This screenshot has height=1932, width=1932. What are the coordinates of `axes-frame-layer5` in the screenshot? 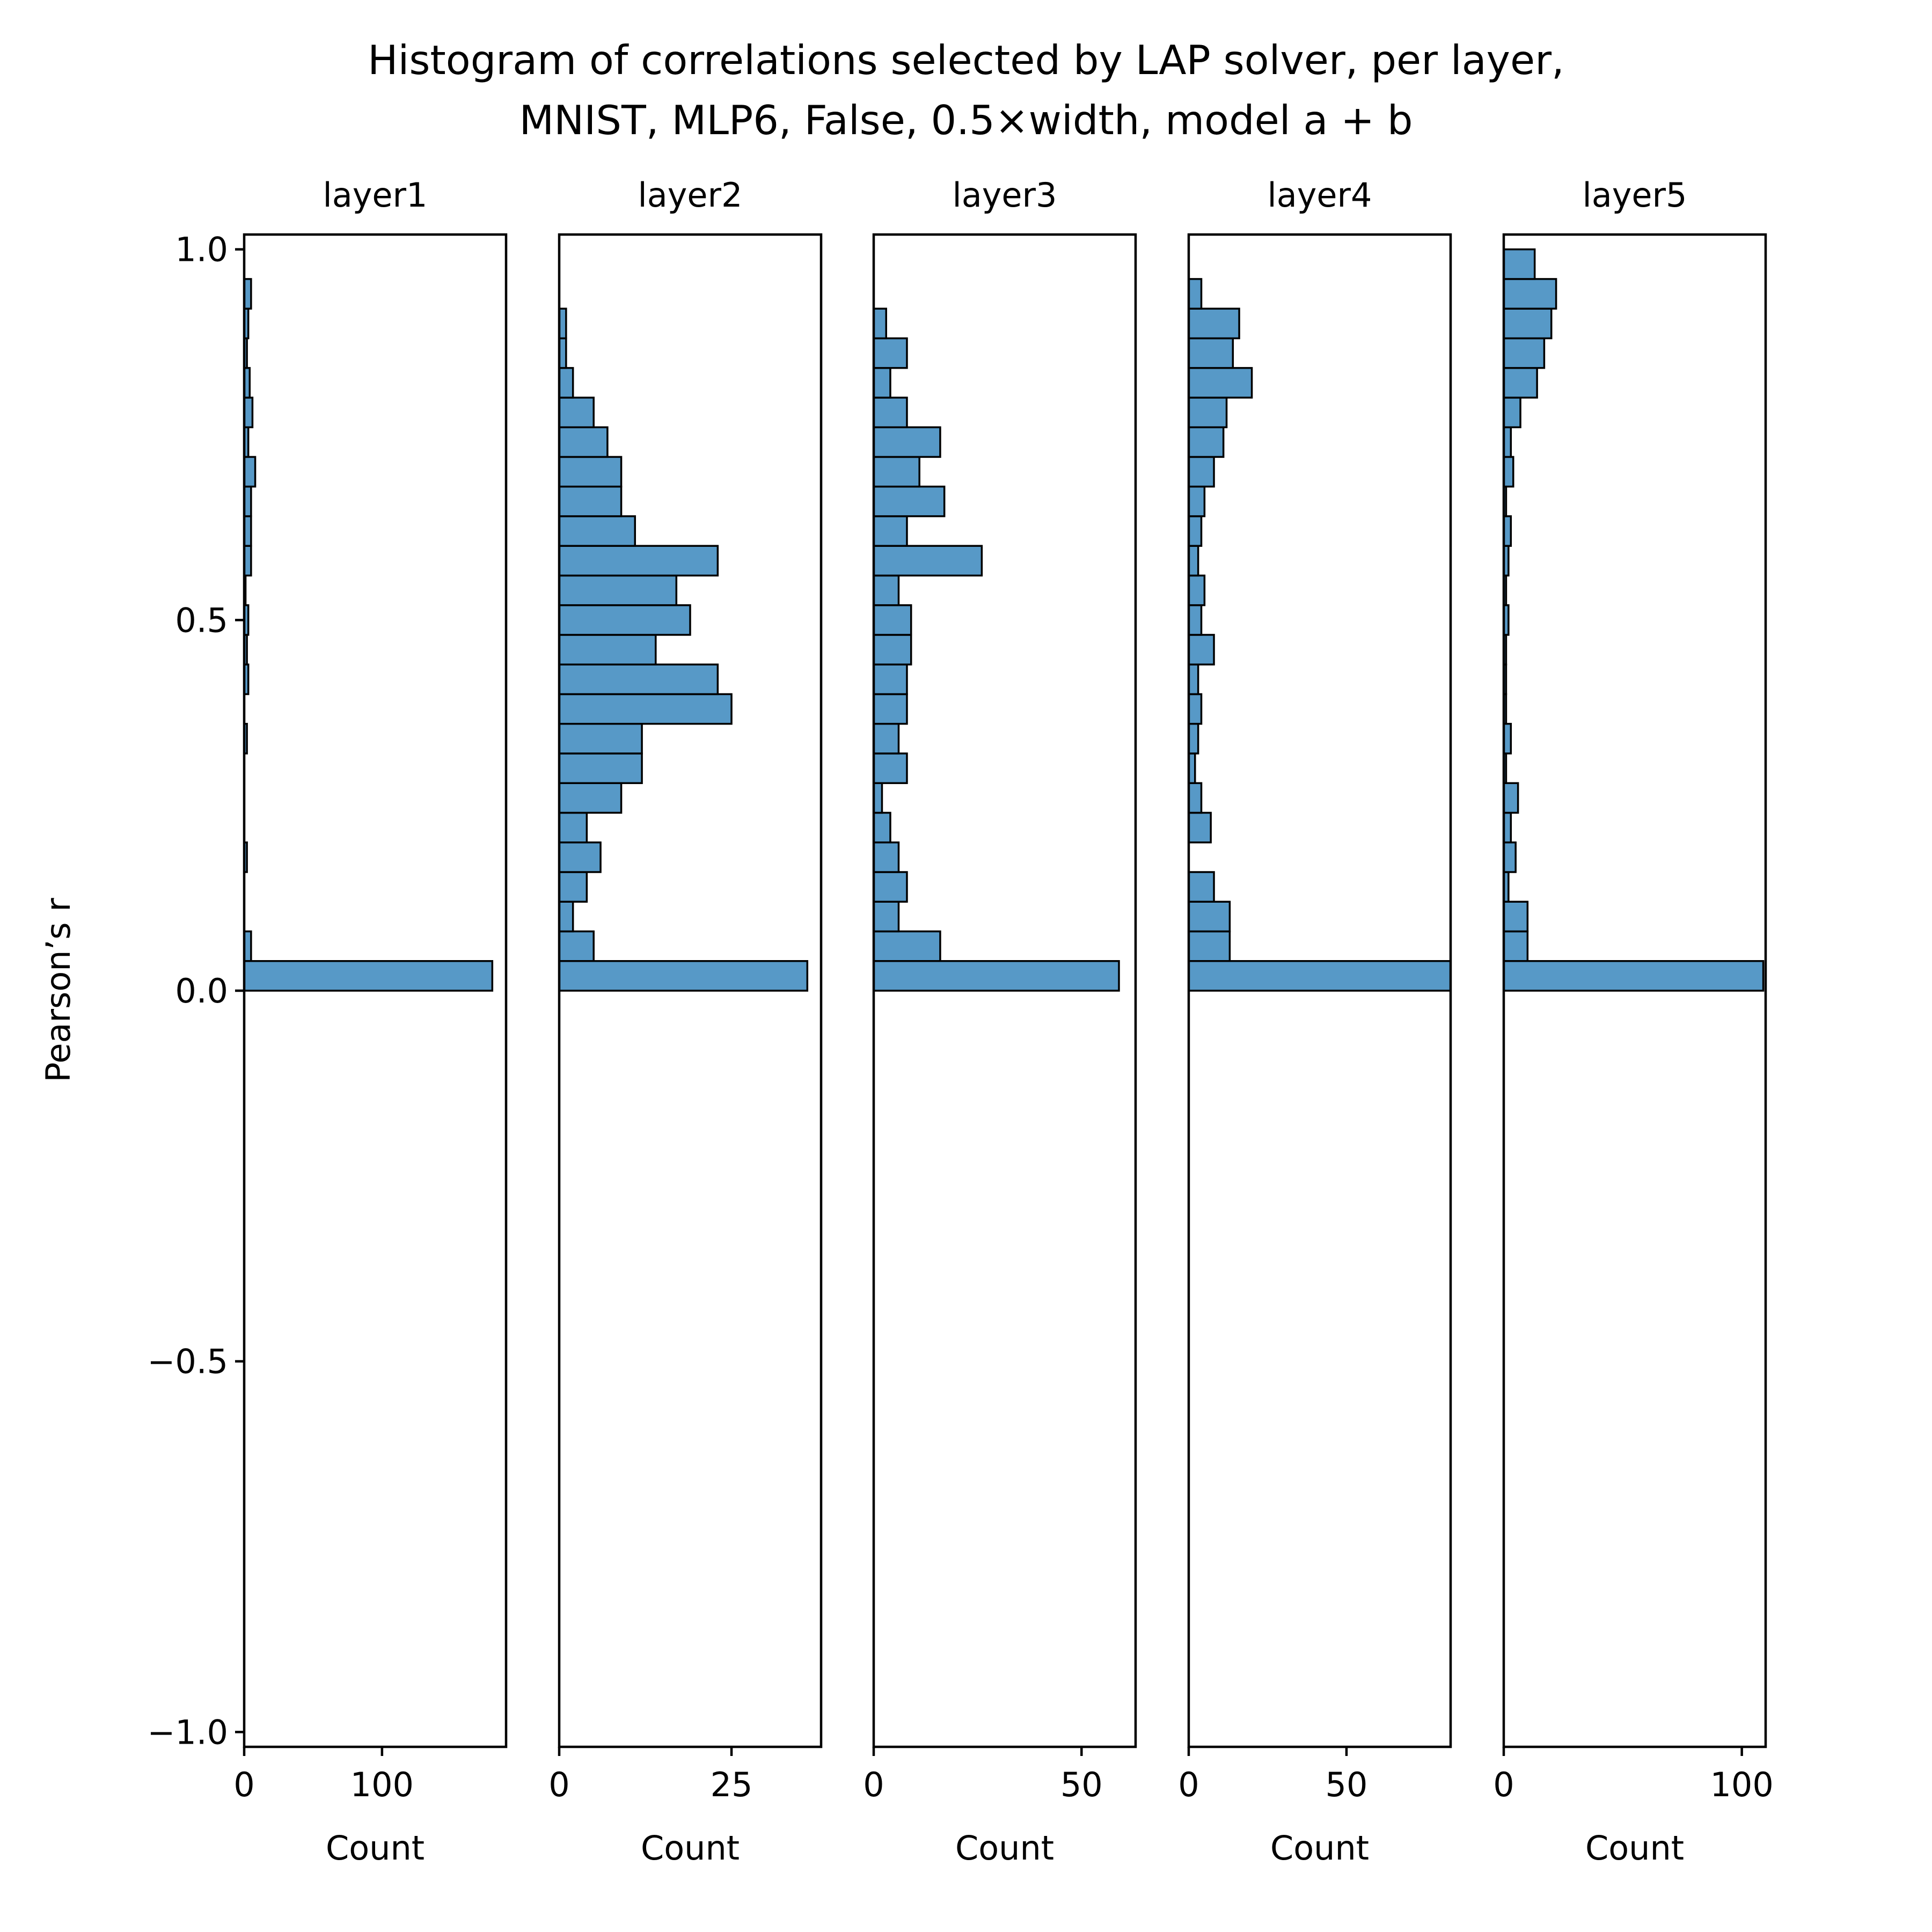 It's located at (1634, 990).